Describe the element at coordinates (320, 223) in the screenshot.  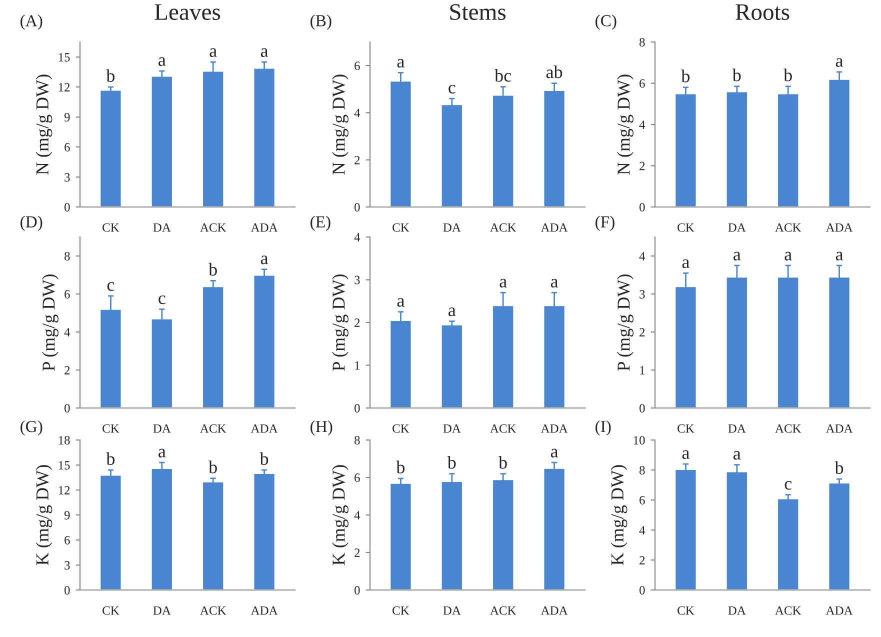
I see `text: (E)` at that location.